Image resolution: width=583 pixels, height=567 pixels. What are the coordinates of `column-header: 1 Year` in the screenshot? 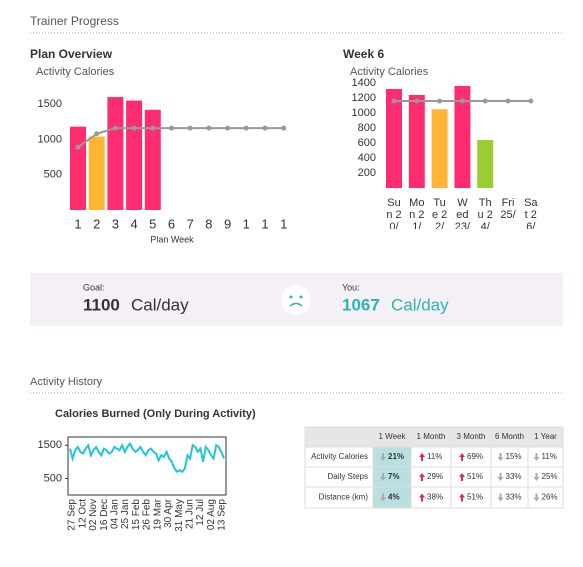 It's located at (545, 436).